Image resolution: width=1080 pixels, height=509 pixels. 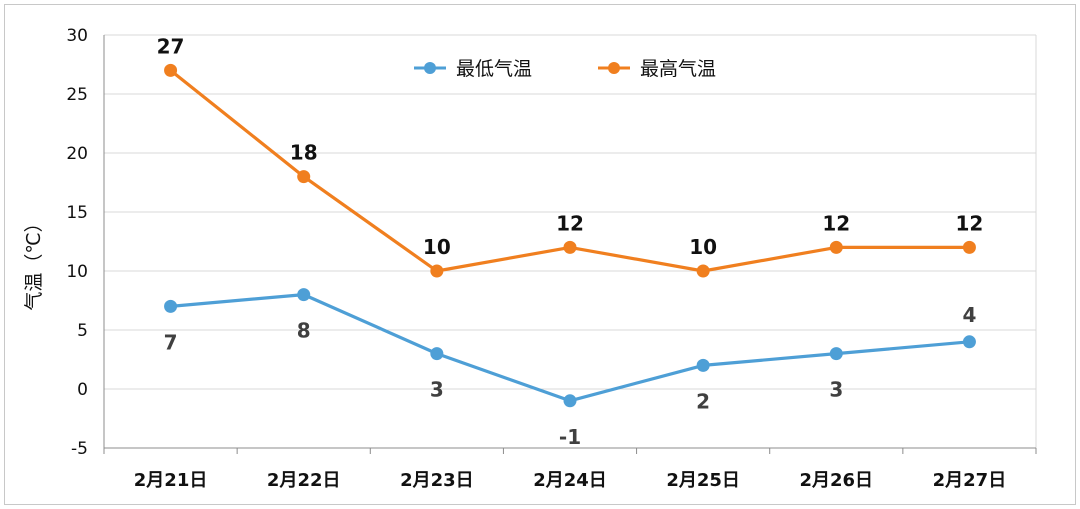 I want to click on data-label-low: 7, so click(x=171, y=342).